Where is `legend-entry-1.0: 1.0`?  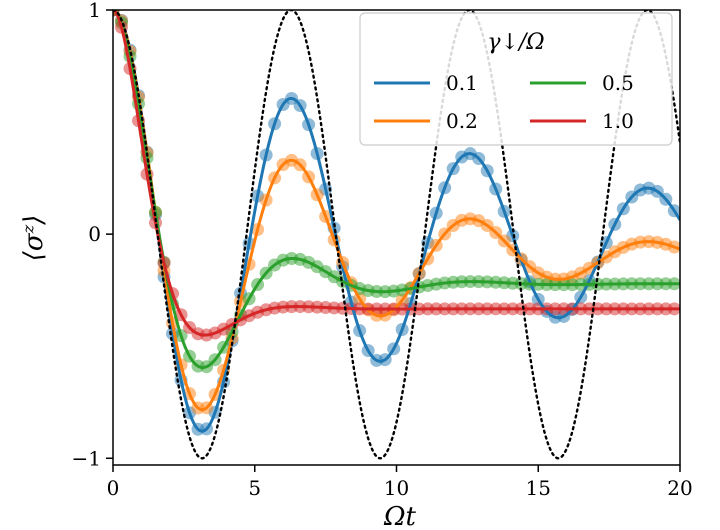 legend-entry-1.0: 1.0 is located at coordinates (582, 121).